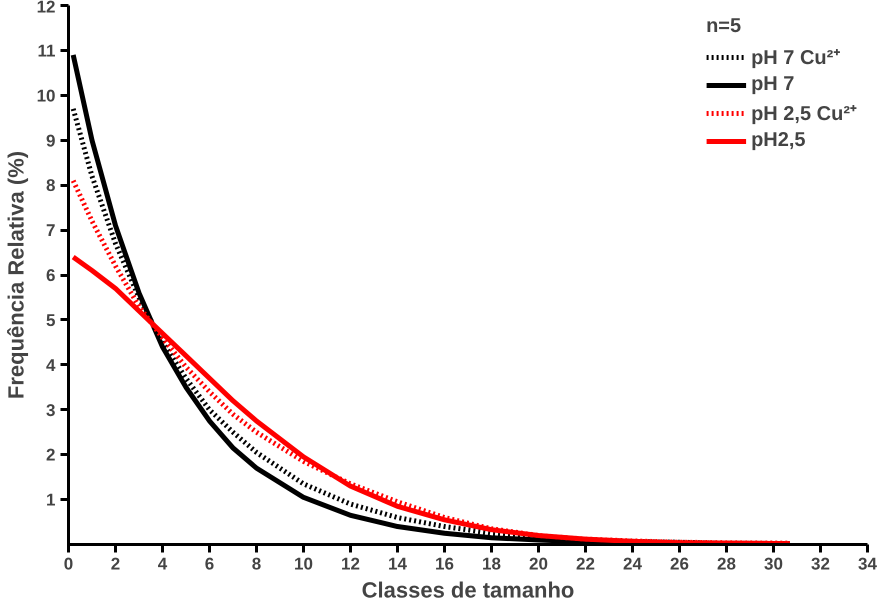  I want to click on x-tick-label: 16, so click(444, 564).